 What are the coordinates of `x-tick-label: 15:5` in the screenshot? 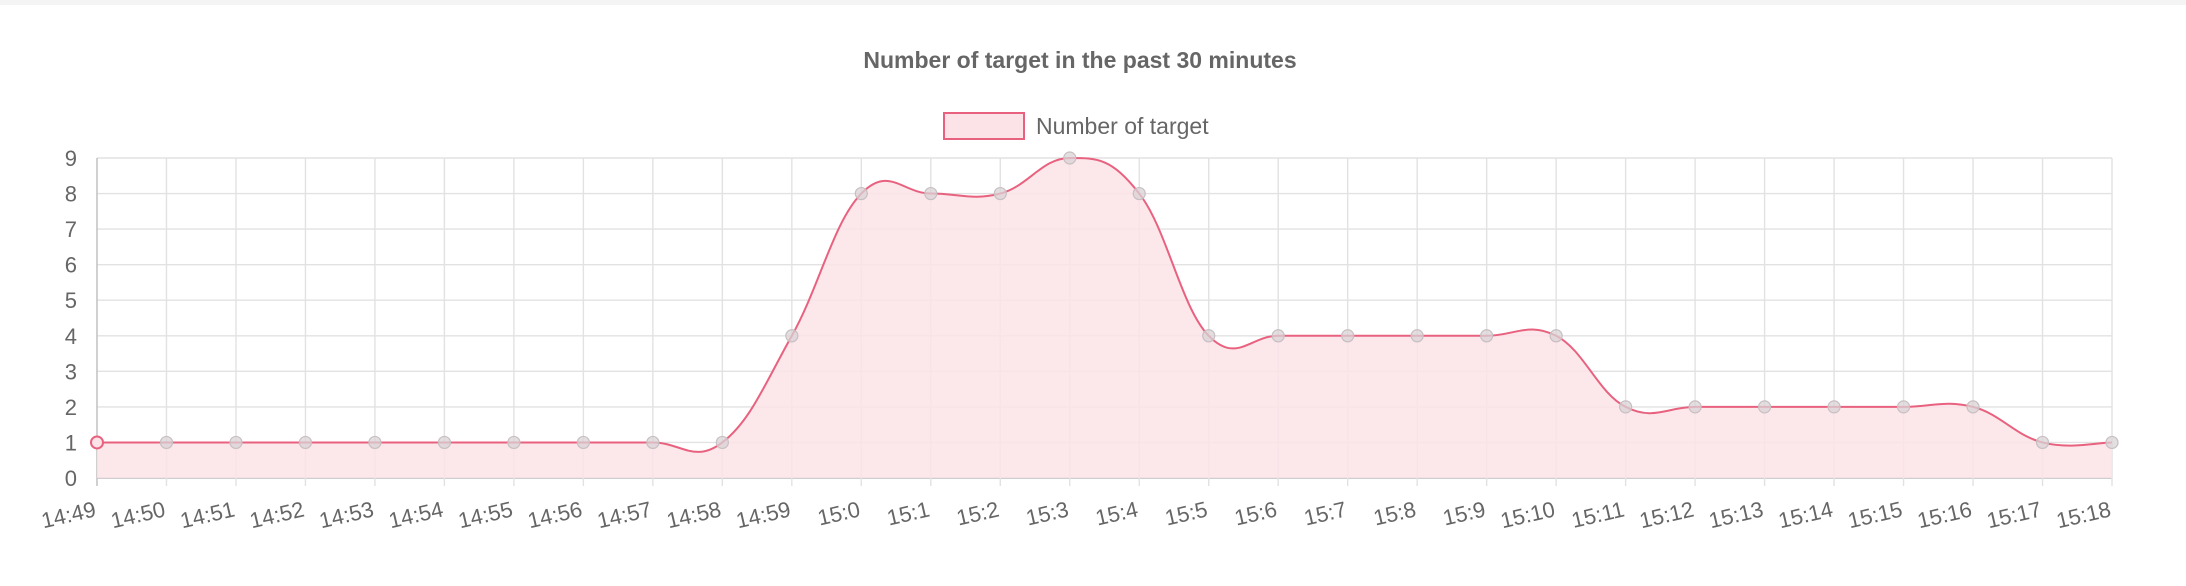 It's located at (1185, 514).